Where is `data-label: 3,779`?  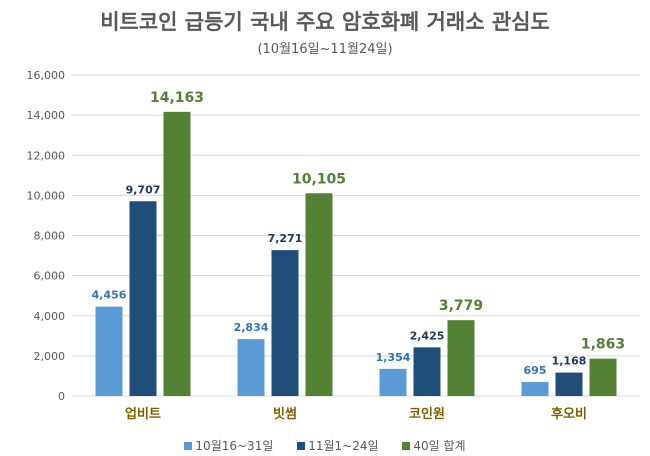
data-label: 3,779 is located at coordinates (461, 306).